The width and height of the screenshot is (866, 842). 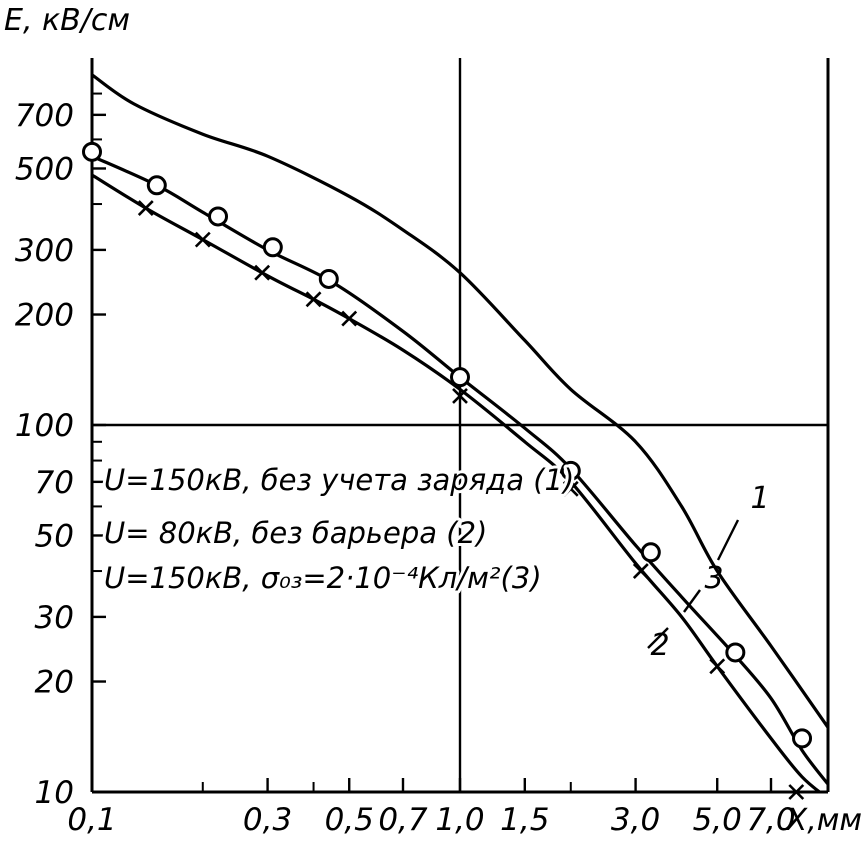 What do you see at coordinates (54, 483) in the screenshot?
I see `y-tick-label: 70` at bounding box center [54, 483].